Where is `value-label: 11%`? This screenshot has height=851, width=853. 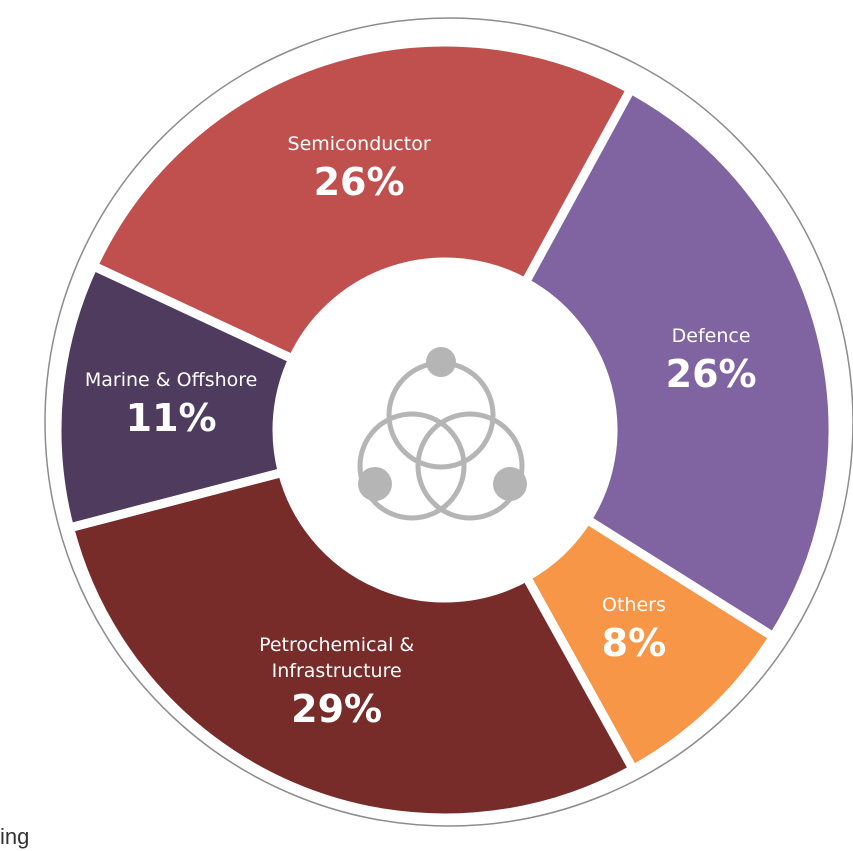 value-label: 11% is located at coordinates (171, 418).